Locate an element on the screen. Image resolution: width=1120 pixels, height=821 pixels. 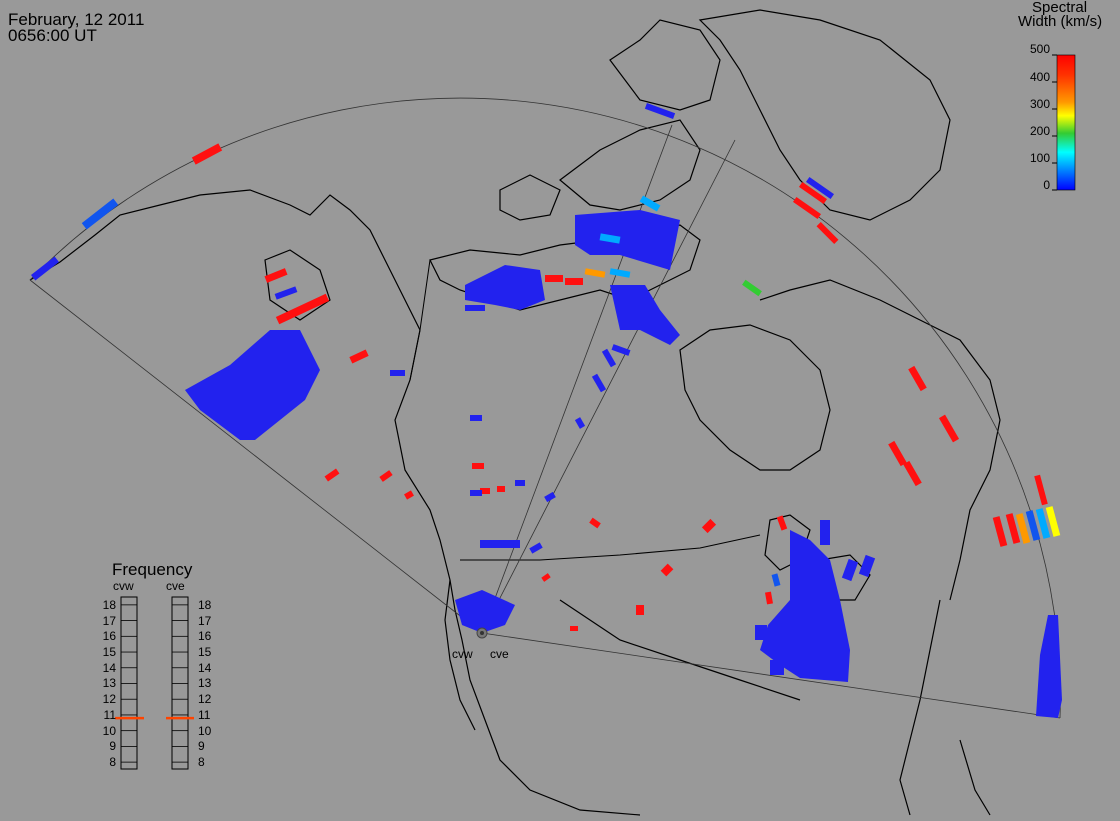
colorbar is located at coordinates (1064, 122).